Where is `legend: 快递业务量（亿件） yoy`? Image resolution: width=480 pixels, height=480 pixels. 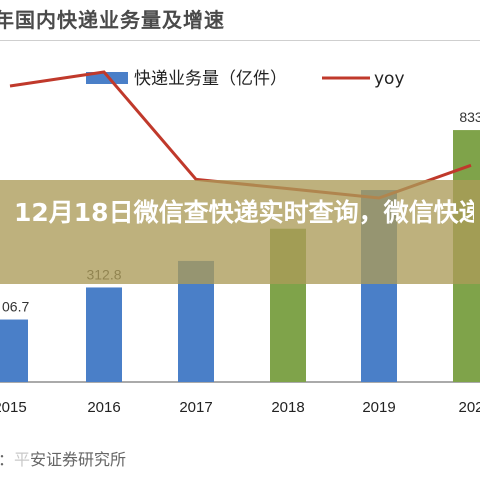
legend: 快递业务量（亿件） yoy is located at coordinates (245, 79).